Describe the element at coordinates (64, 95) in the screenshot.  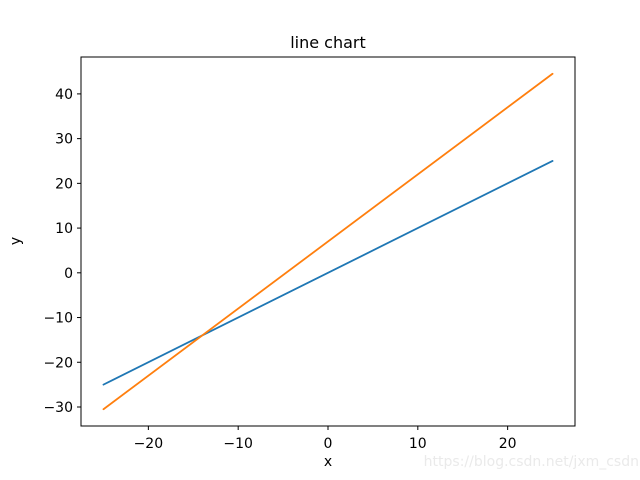
I see `y-tick-label: 40` at that location.